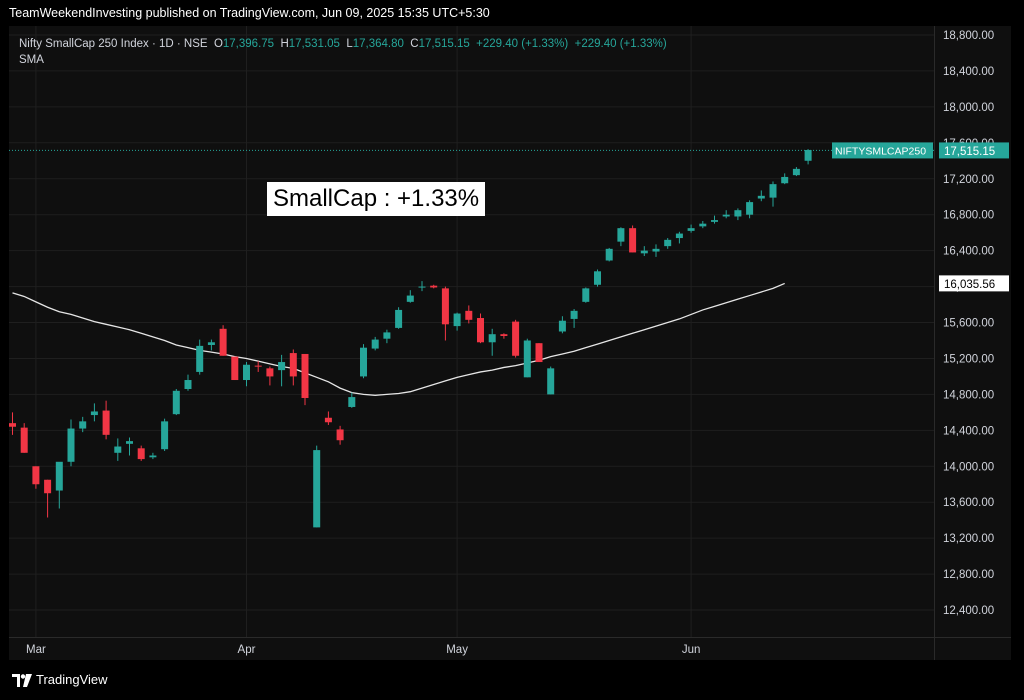 The width and height of the screenshot is (1024, 700). What do you see at coordinates (218, 44) in the screenshot?
I see `open-key: O` at bounding box center [218, 44].